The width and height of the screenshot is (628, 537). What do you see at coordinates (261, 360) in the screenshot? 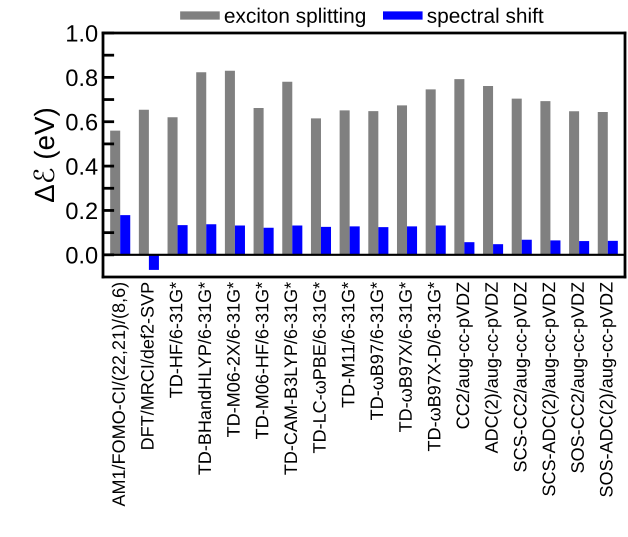
I see `x-tick-label: TD-M06-HF/6-31G*` at bounding box center [261, 360].